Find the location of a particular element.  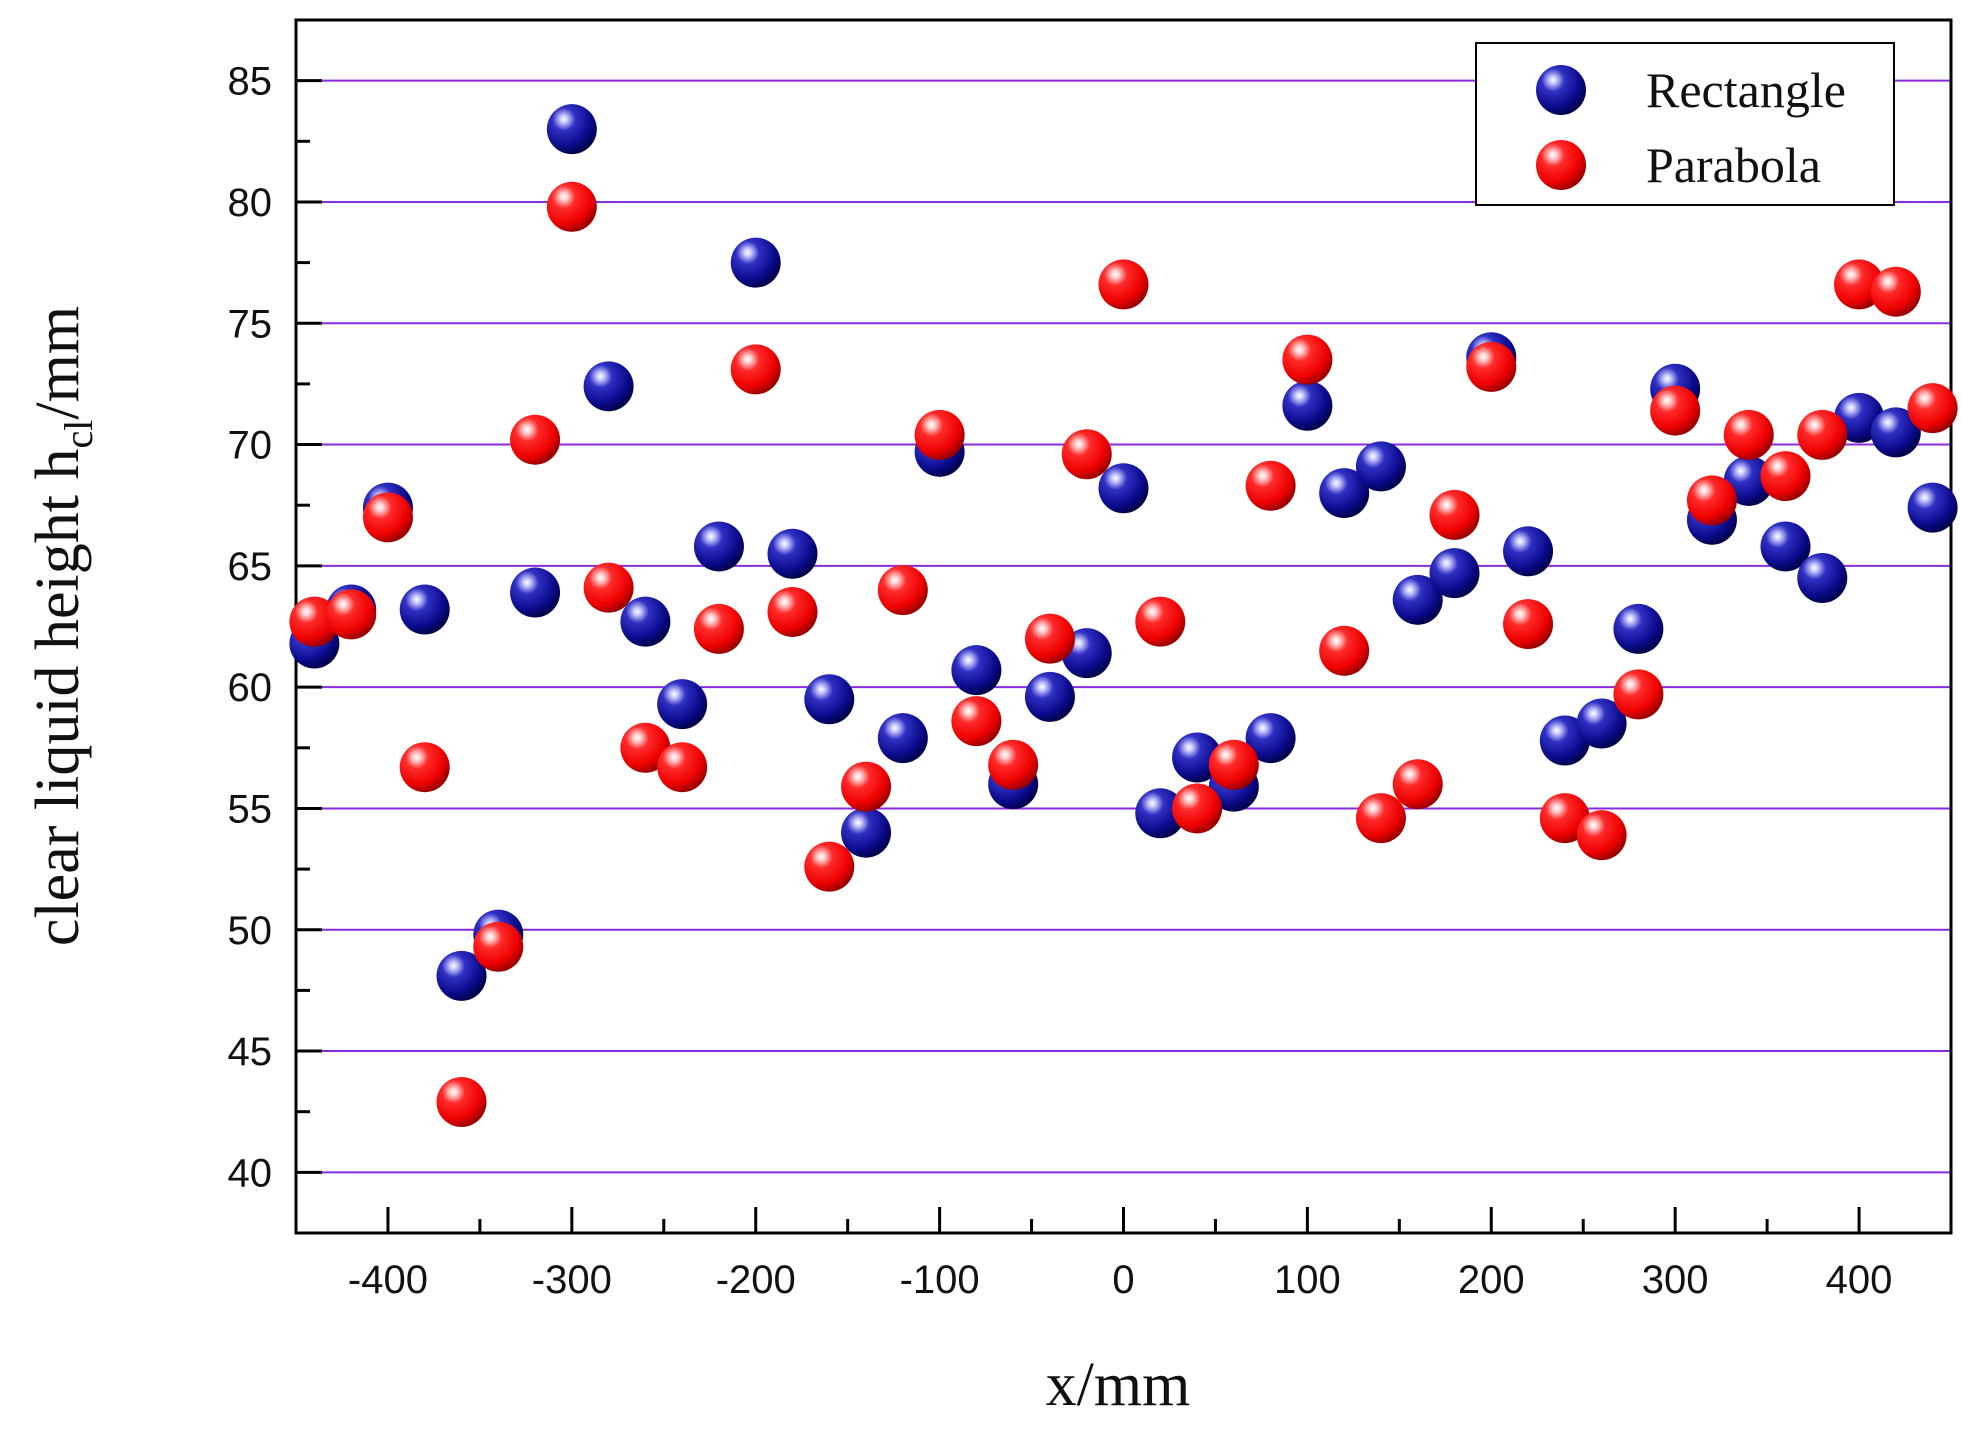

y-tick-label: 60 is located at coordinates (250, 688).